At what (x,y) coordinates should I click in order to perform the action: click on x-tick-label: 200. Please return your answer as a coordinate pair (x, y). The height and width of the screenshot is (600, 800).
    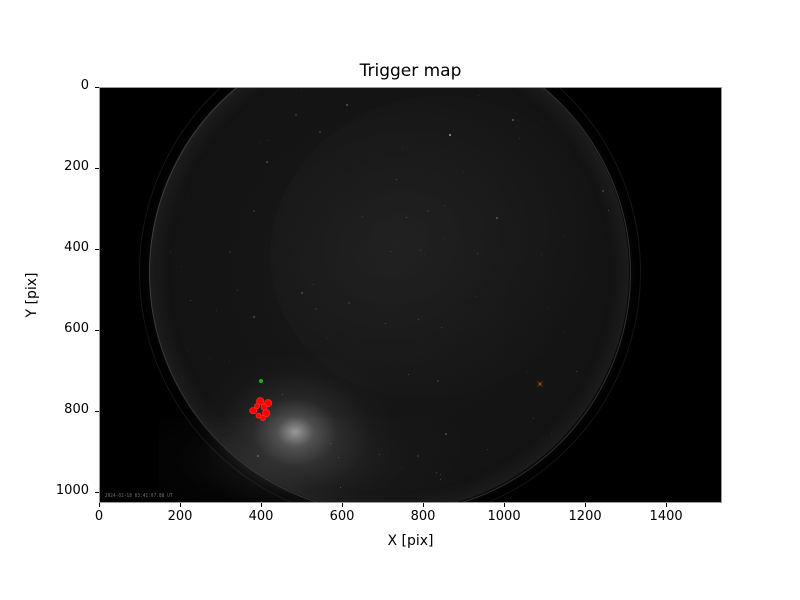
    Looking at the image, I should click on (180, 516).